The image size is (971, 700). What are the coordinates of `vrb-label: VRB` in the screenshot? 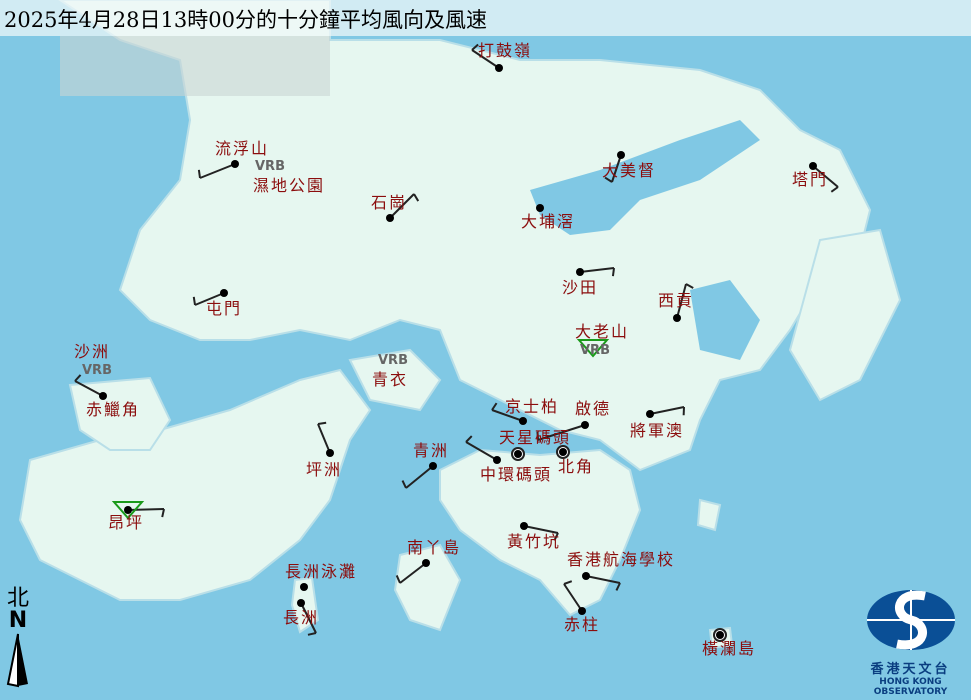 It's located at (393, 360).